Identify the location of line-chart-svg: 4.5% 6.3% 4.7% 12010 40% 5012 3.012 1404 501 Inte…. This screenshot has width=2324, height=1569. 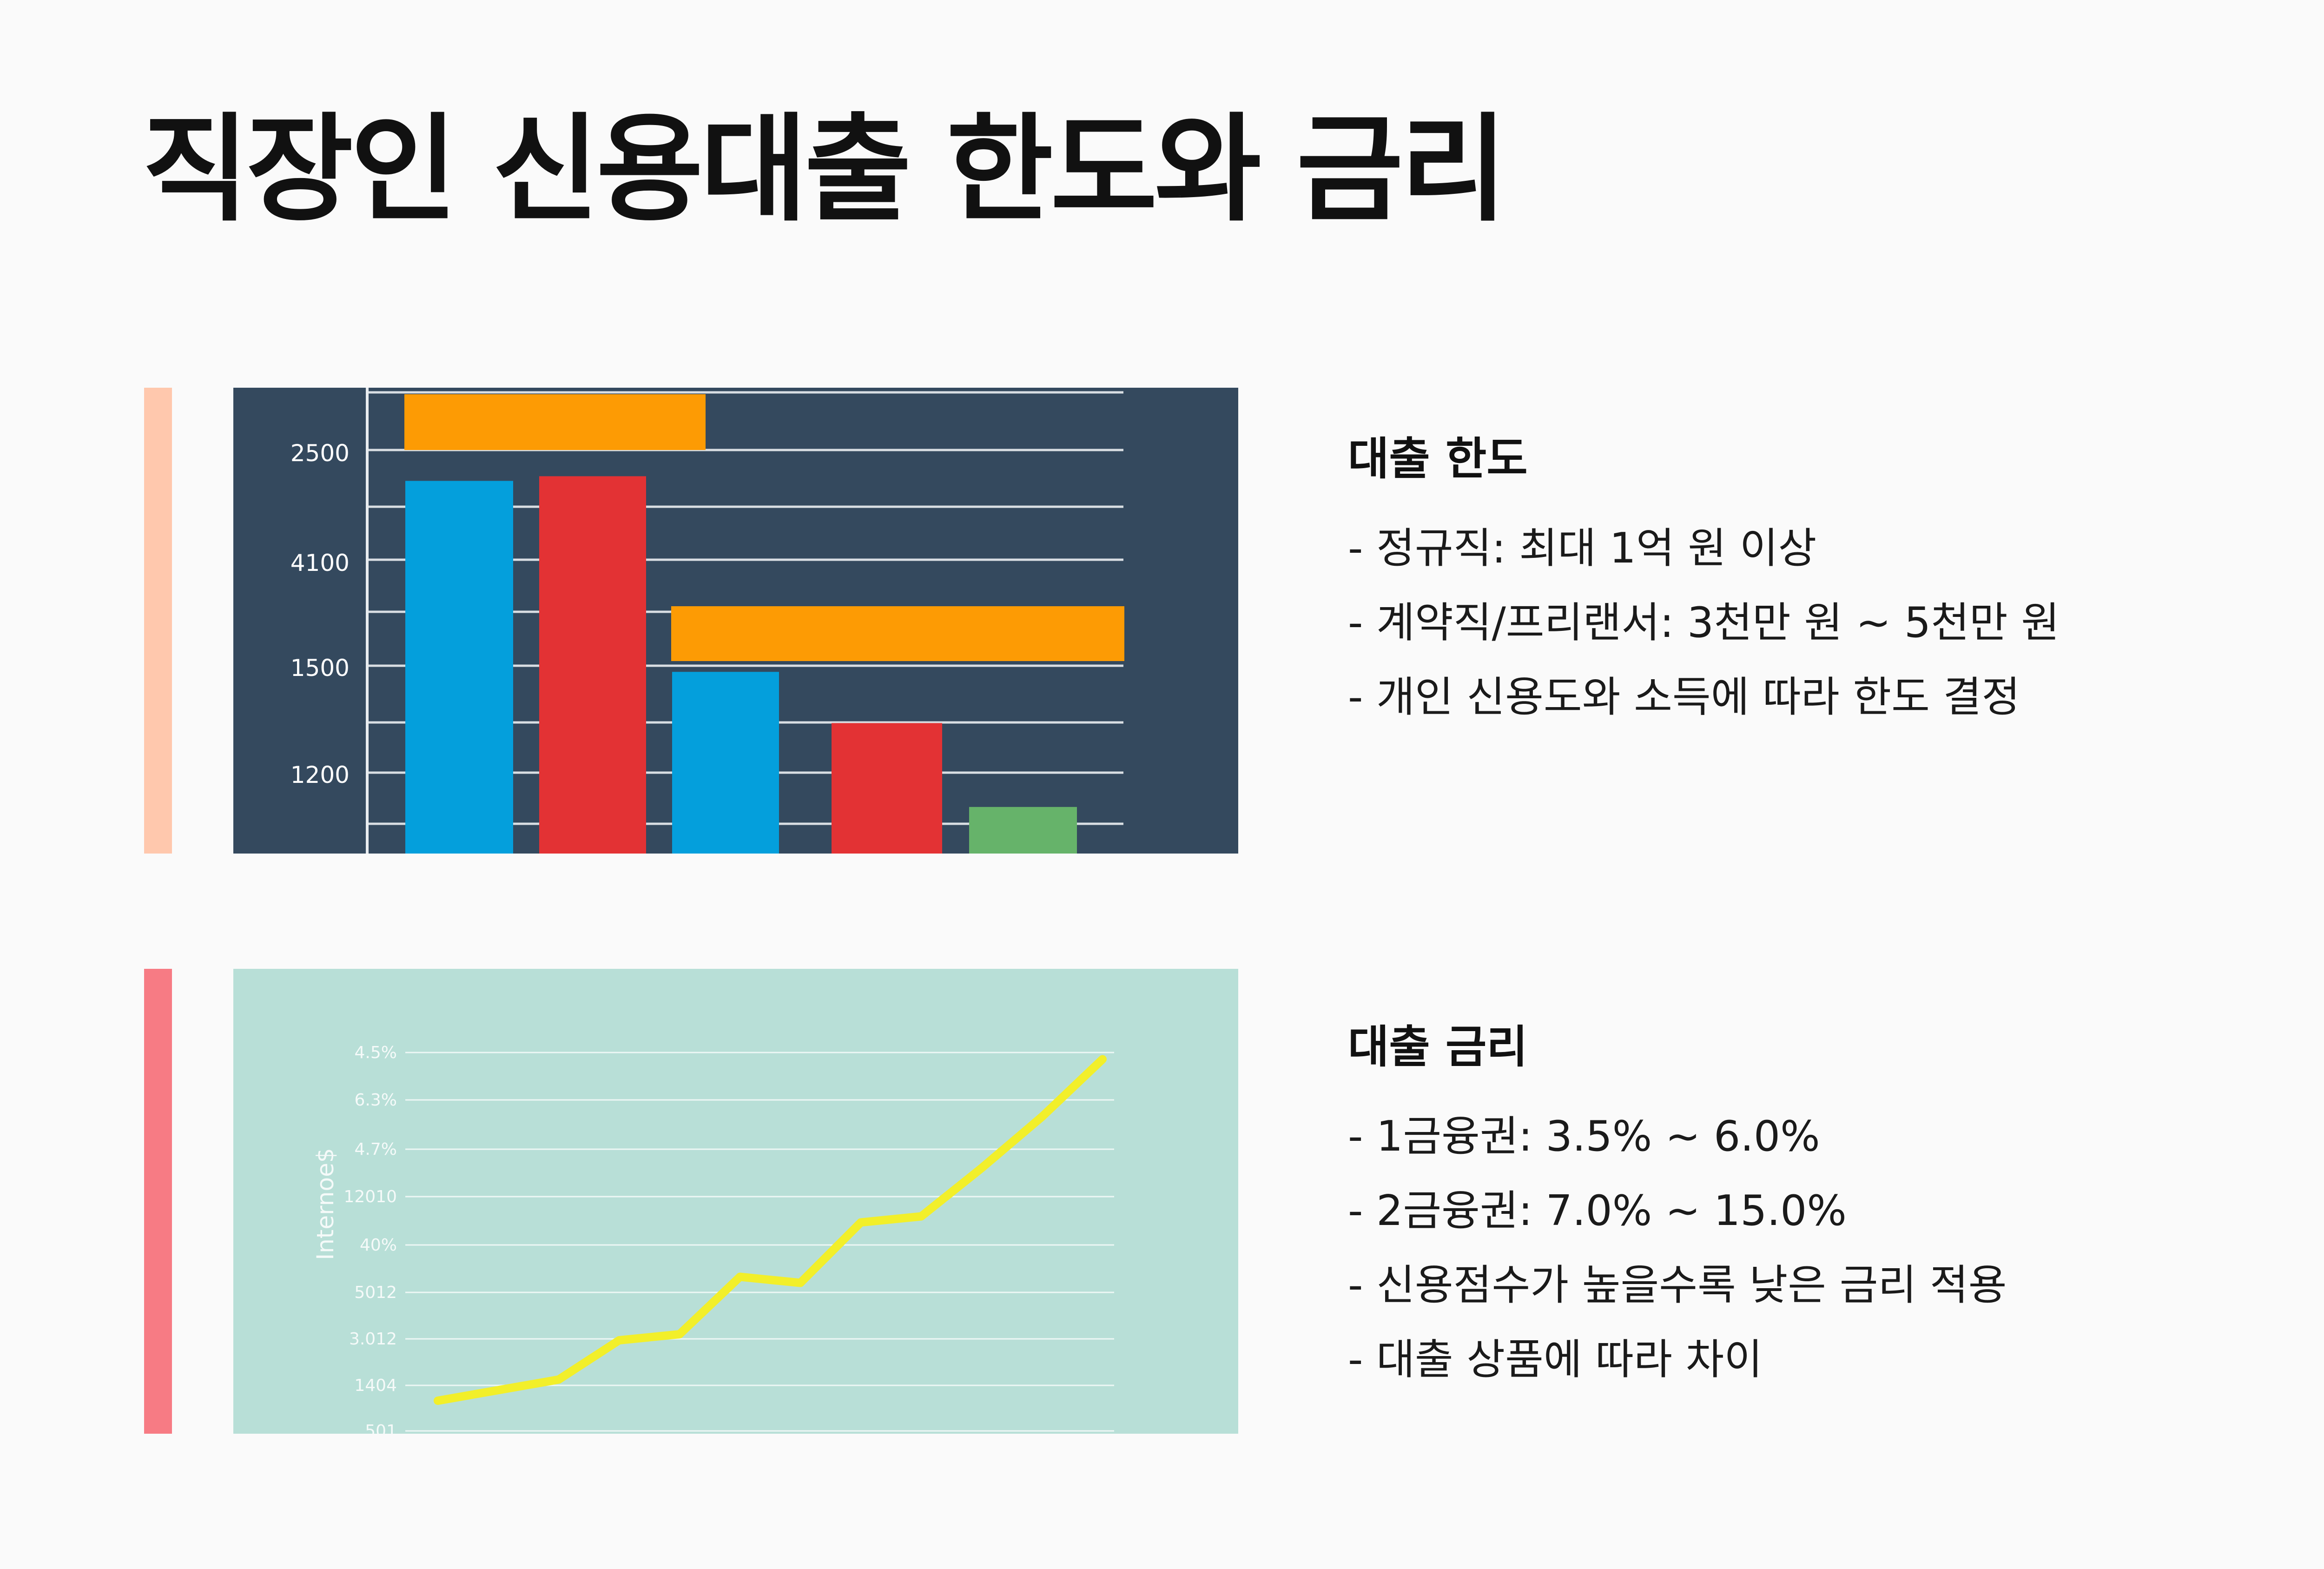
(735, 1201).